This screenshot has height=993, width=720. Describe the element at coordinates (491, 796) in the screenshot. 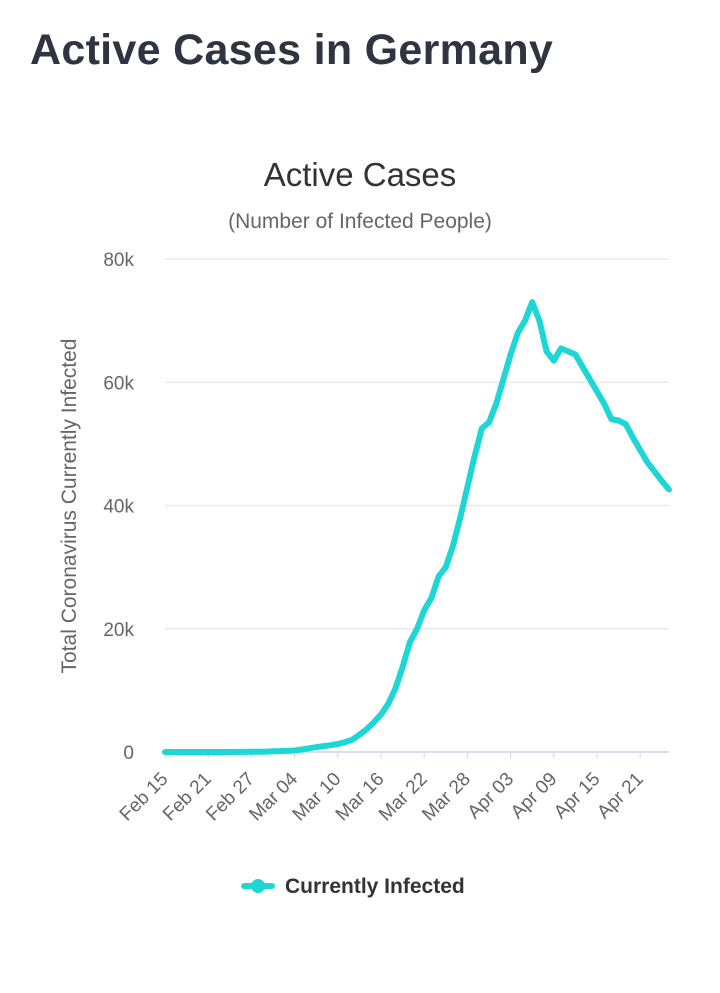

I see `x-tick-label: Apr 03` at that location.